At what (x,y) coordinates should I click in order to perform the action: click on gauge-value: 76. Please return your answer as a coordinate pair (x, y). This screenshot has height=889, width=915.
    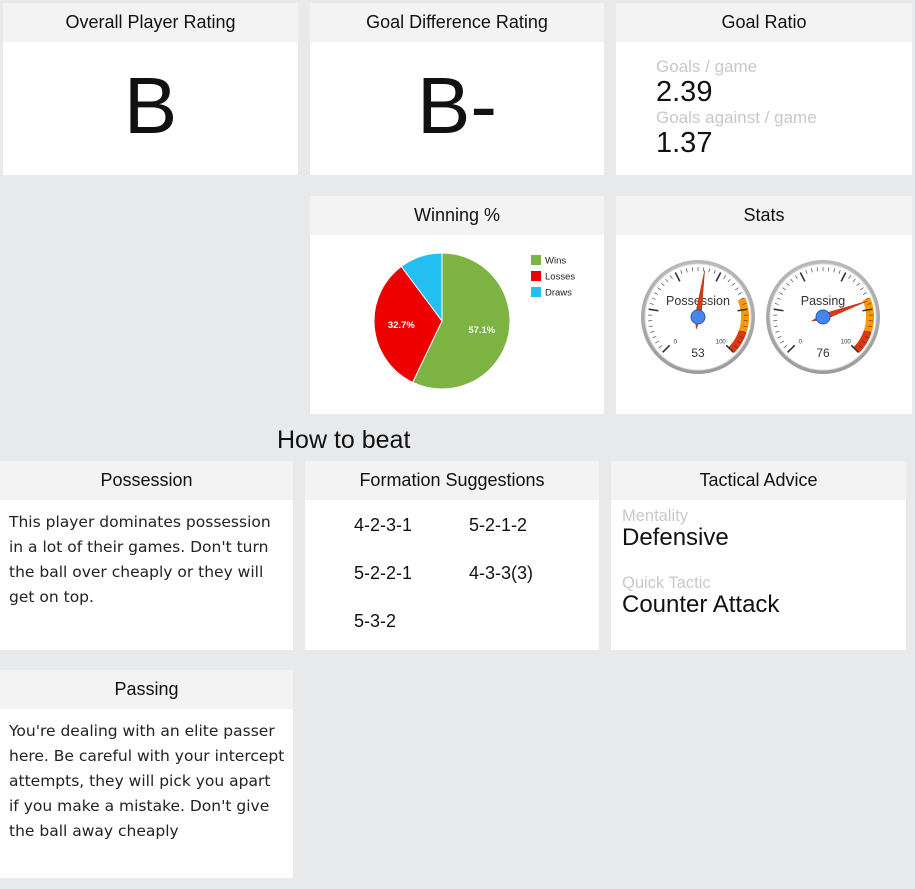
    Looking at the image, I should click on (823, 353).